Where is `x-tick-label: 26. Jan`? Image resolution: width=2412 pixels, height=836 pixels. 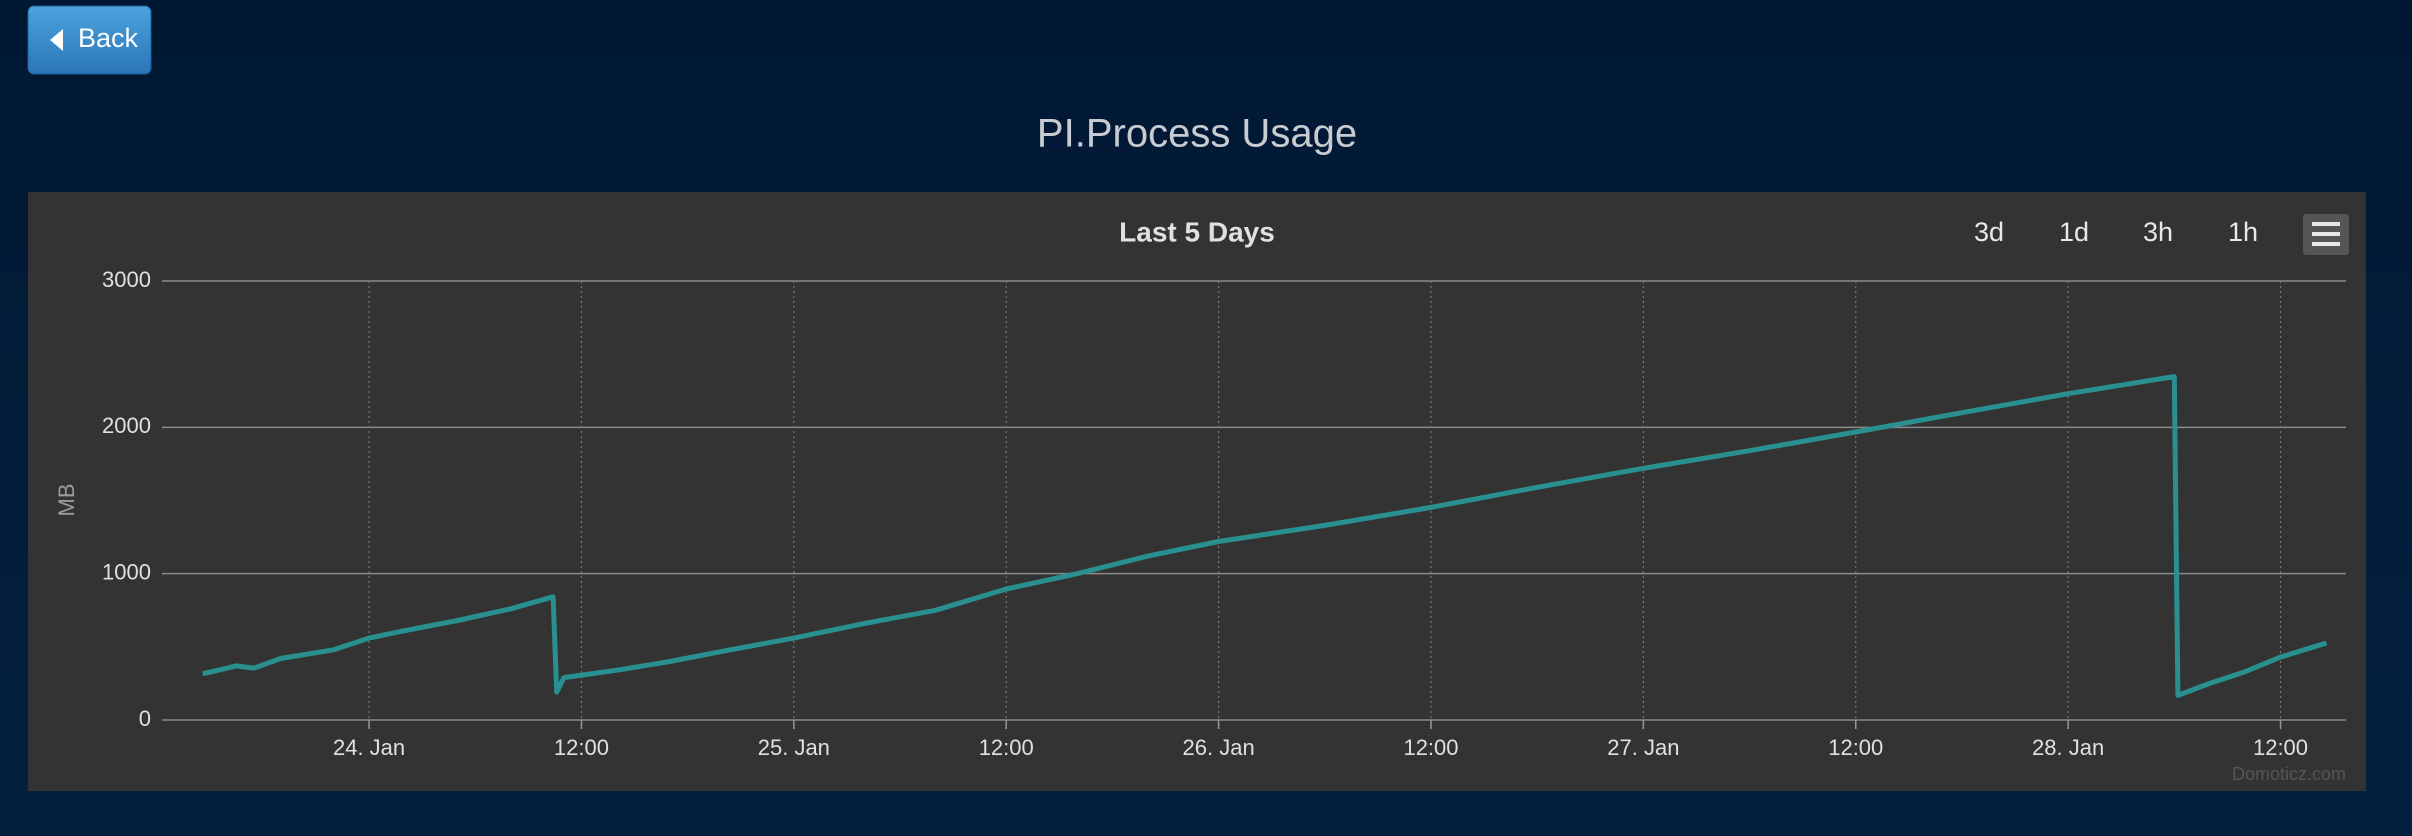 x-tick-label: 26. Jan is located at coordinates (1219, 747).